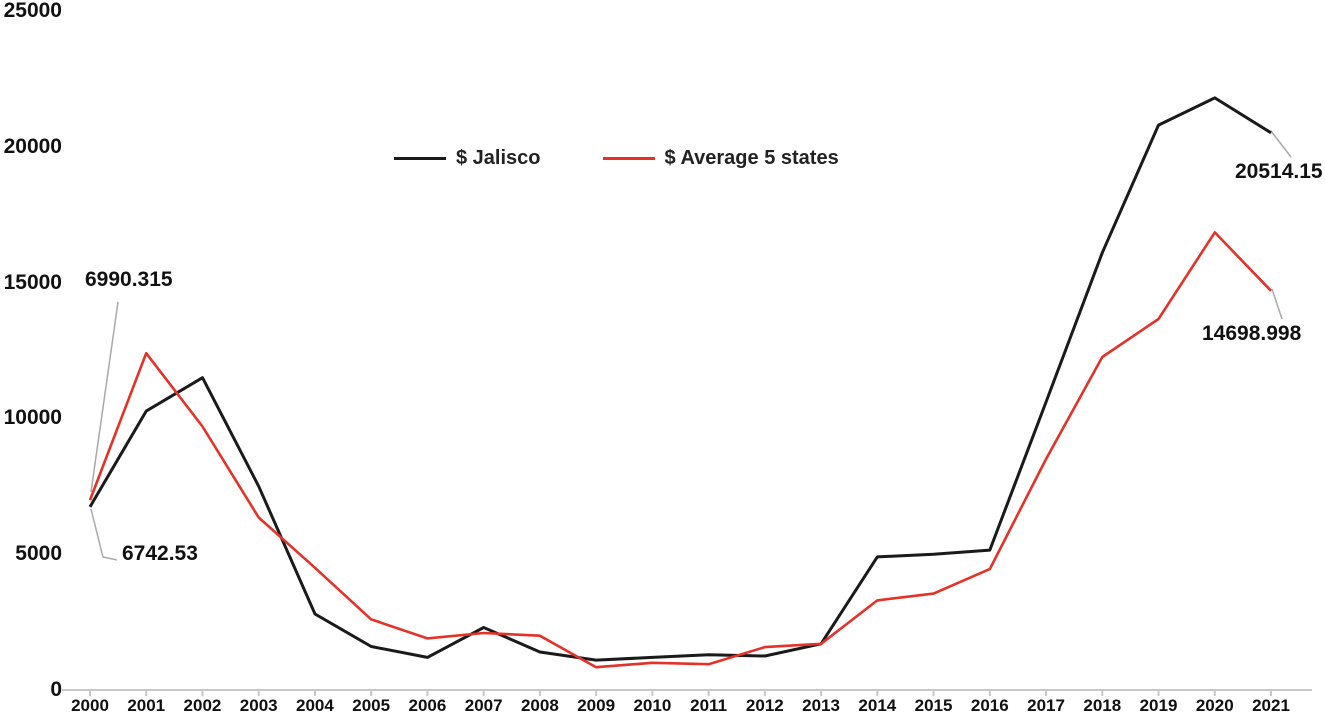  Describe the element at coordinates (821, 705) in the screenshot. I see `x-axis-tick-label: 2013` at that location.